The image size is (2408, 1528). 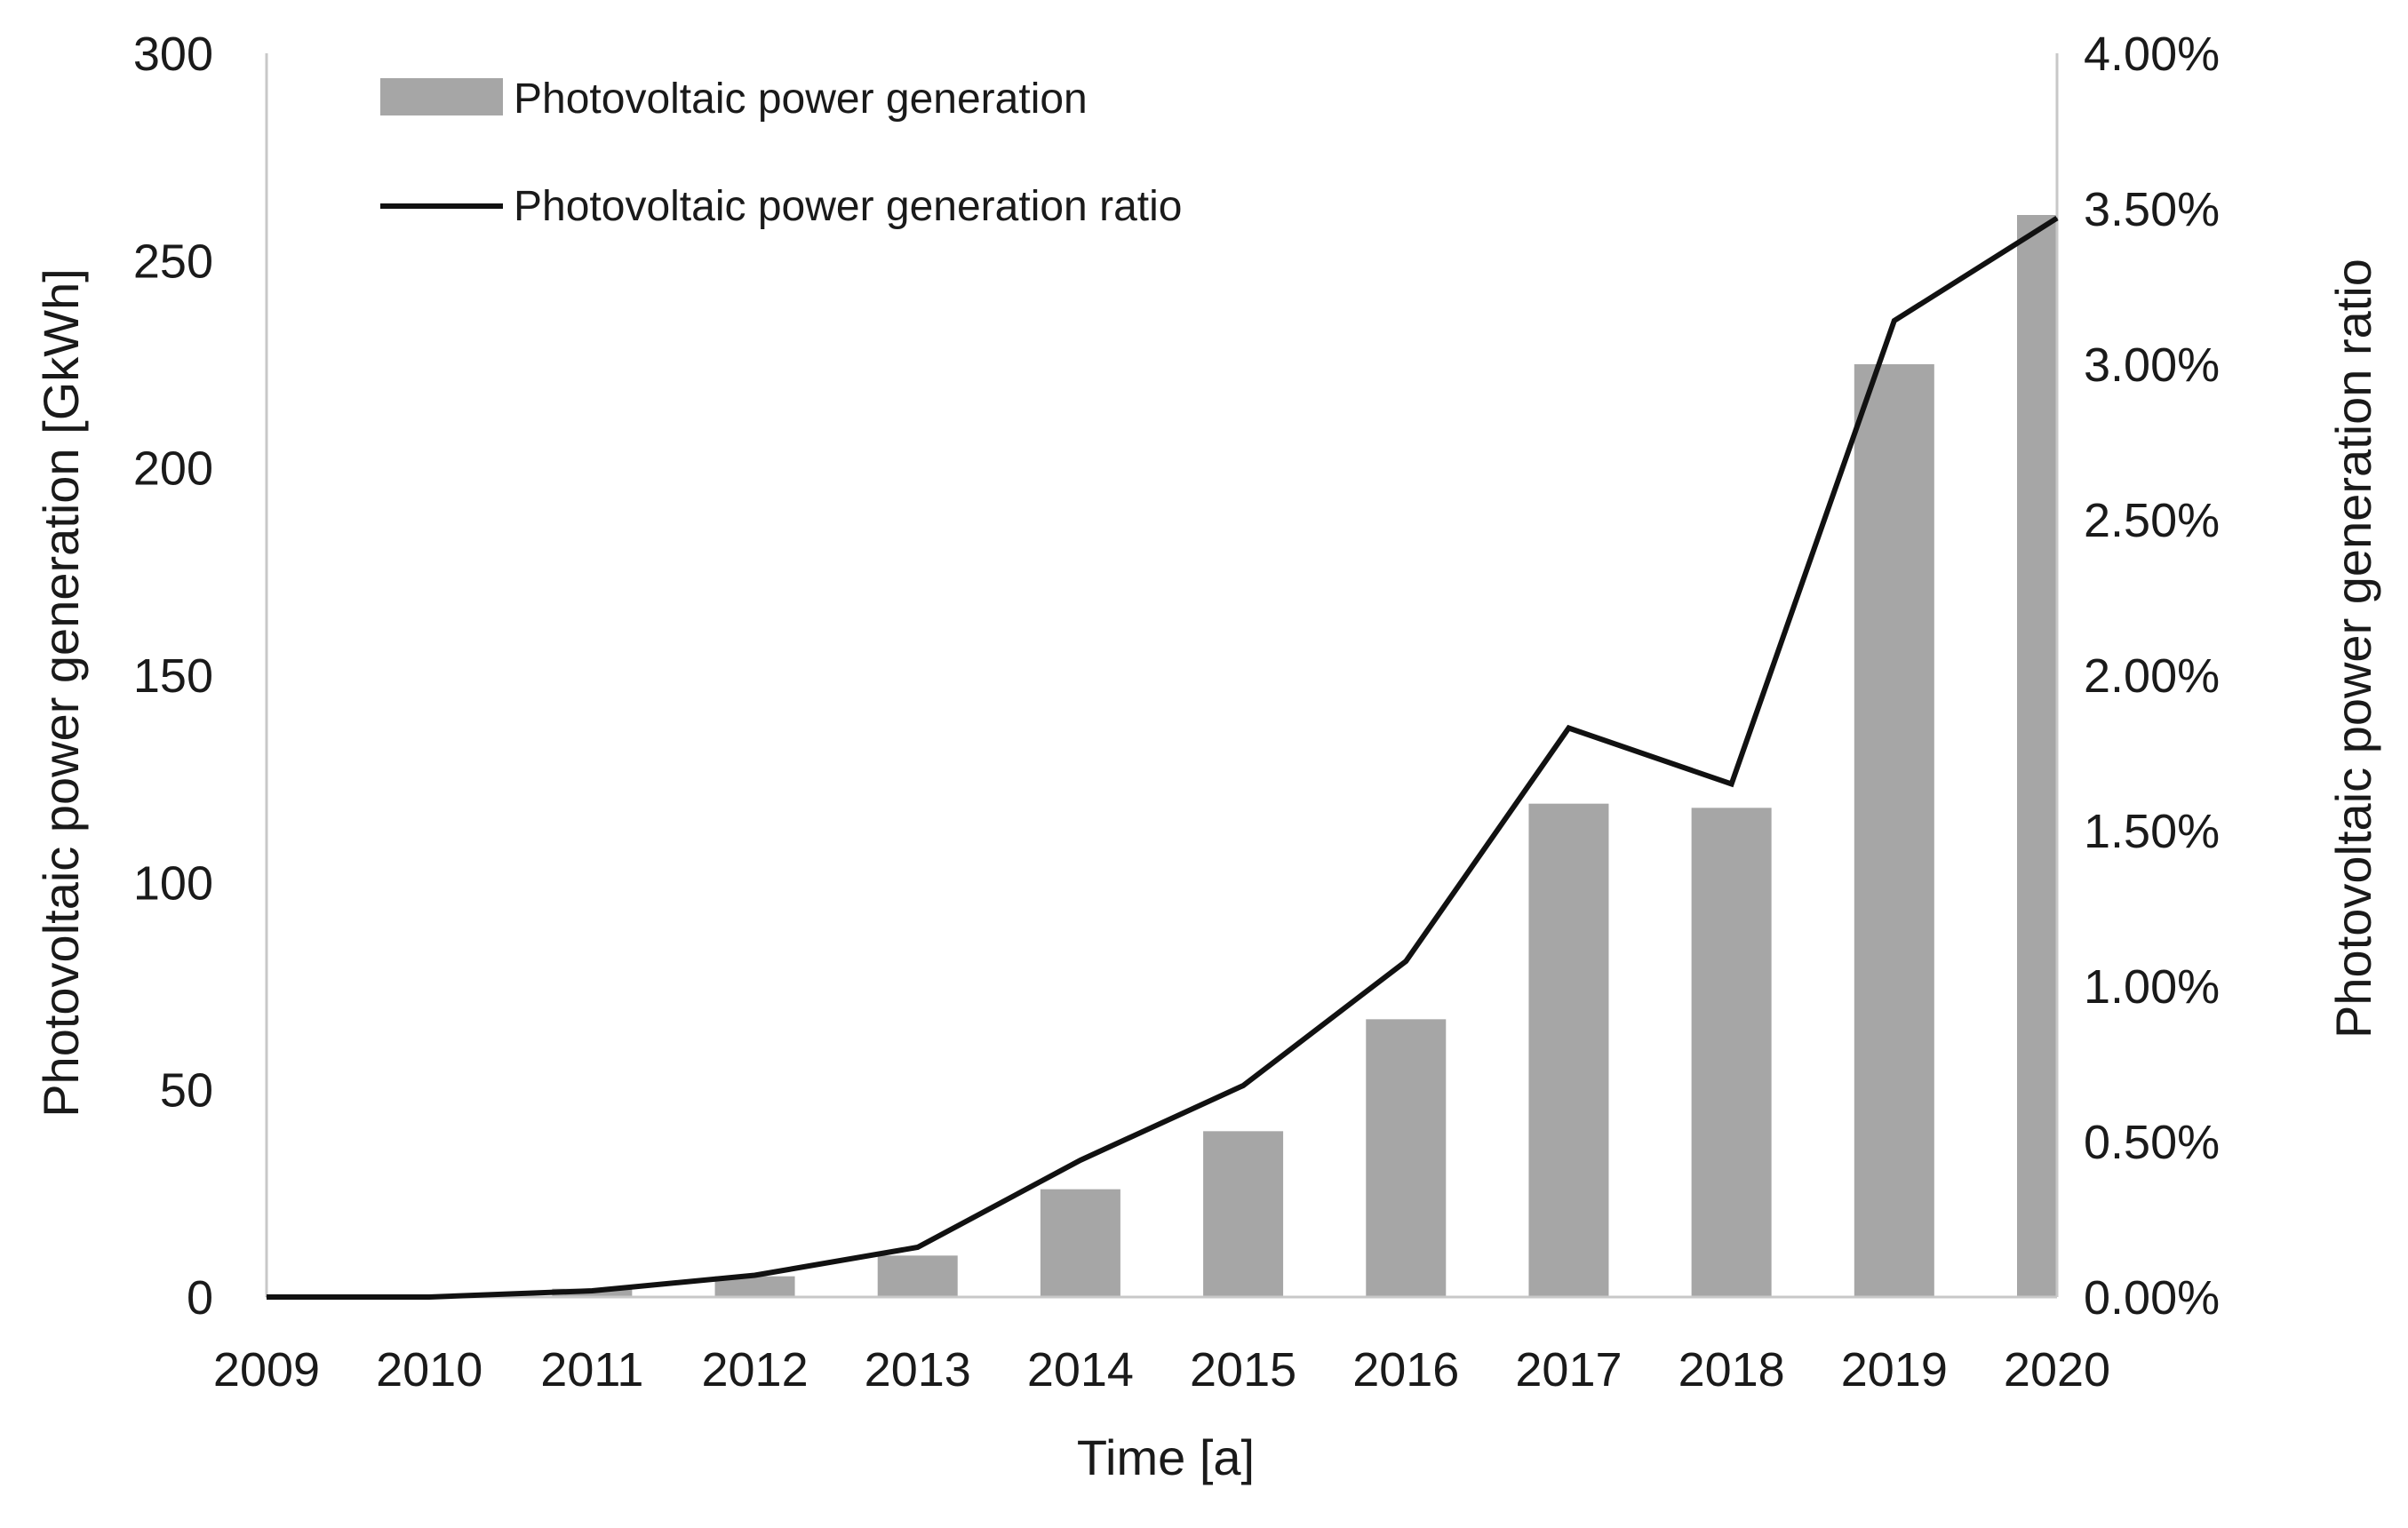 I want to click on y-tick-label: 100, so click(x=173, y=883).